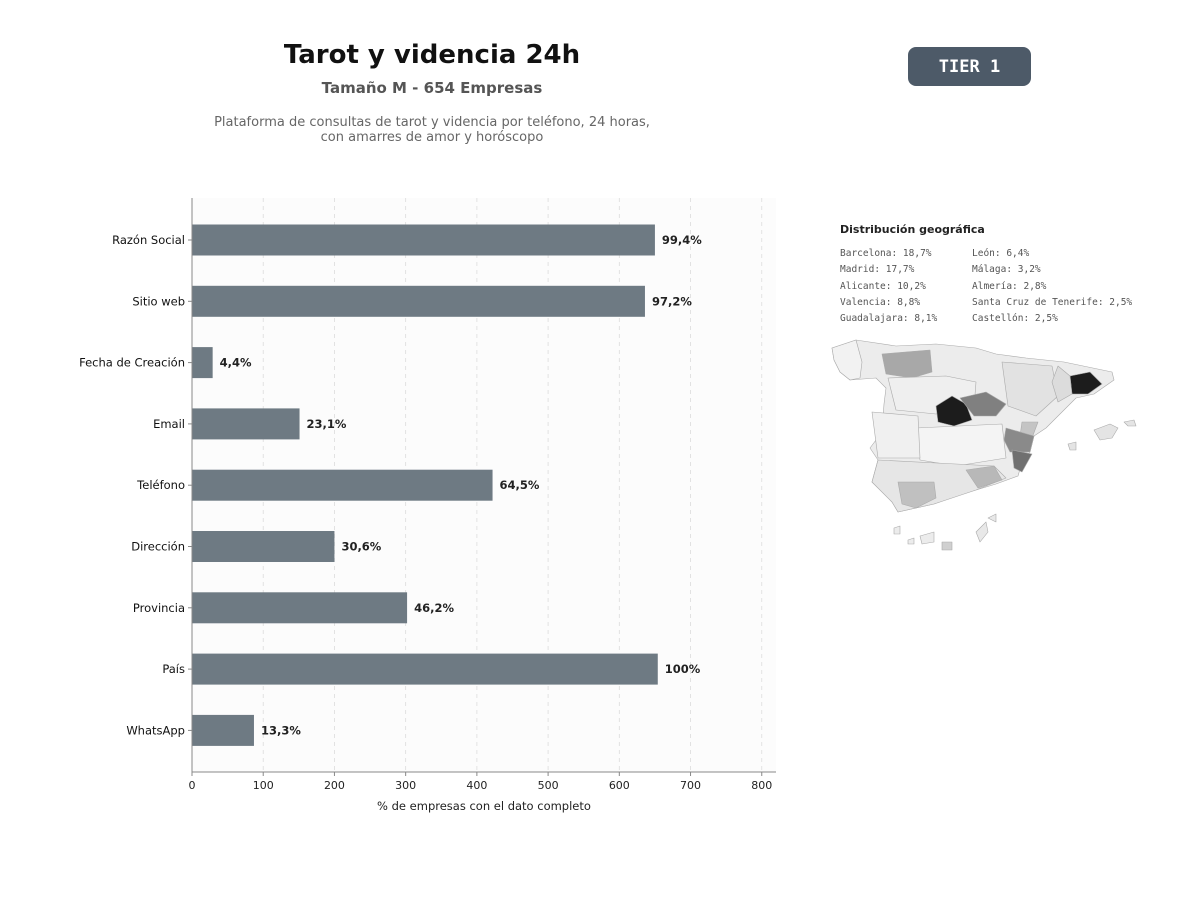  Describe the element at coordinates (1006, 270) in the screenshot. I see `geo-item: Málaga: 3,2%` at that location.